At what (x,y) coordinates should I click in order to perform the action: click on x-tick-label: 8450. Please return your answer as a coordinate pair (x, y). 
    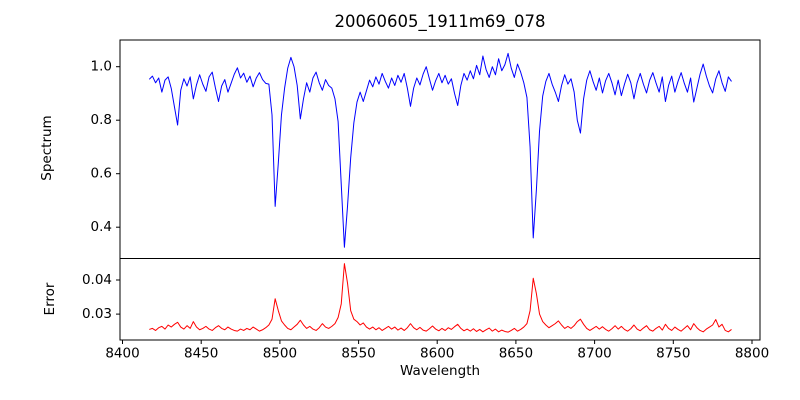
    Looking at the image, I should click on (201, 354).